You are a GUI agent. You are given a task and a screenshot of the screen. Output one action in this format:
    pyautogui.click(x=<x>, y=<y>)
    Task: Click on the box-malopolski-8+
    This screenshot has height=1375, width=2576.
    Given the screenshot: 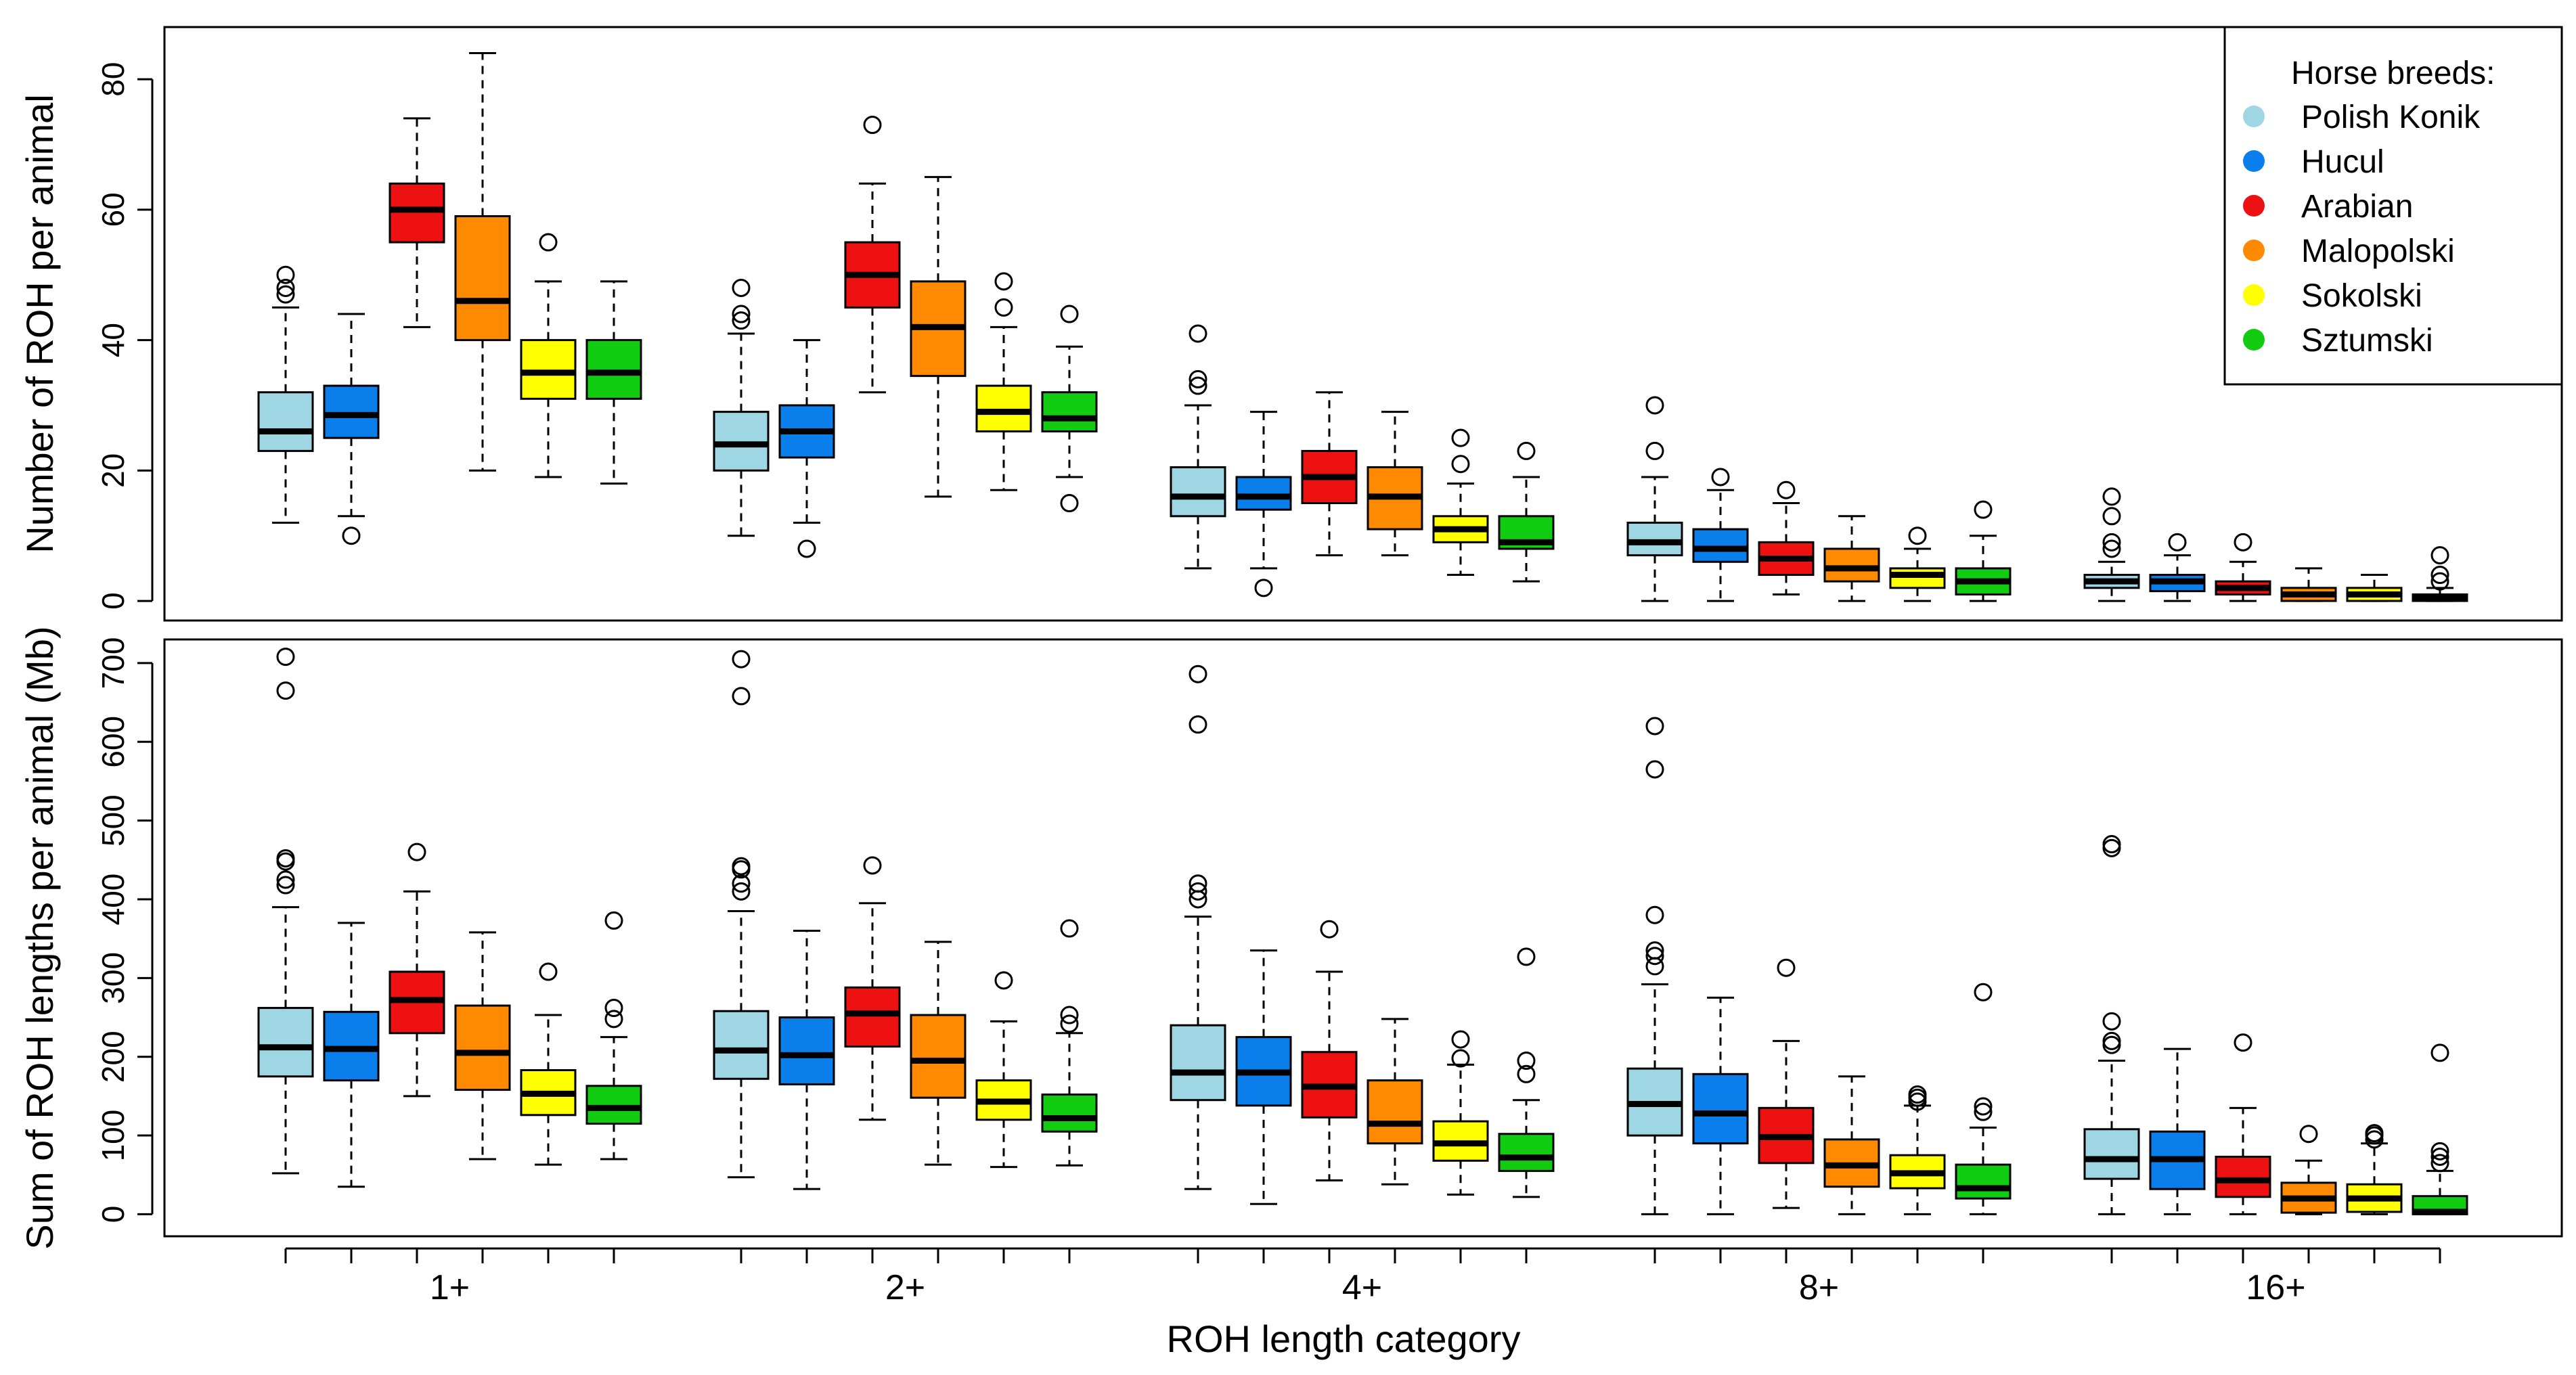 What is the action you would take?
    pyautogui.click(x=1851, y=559)
    